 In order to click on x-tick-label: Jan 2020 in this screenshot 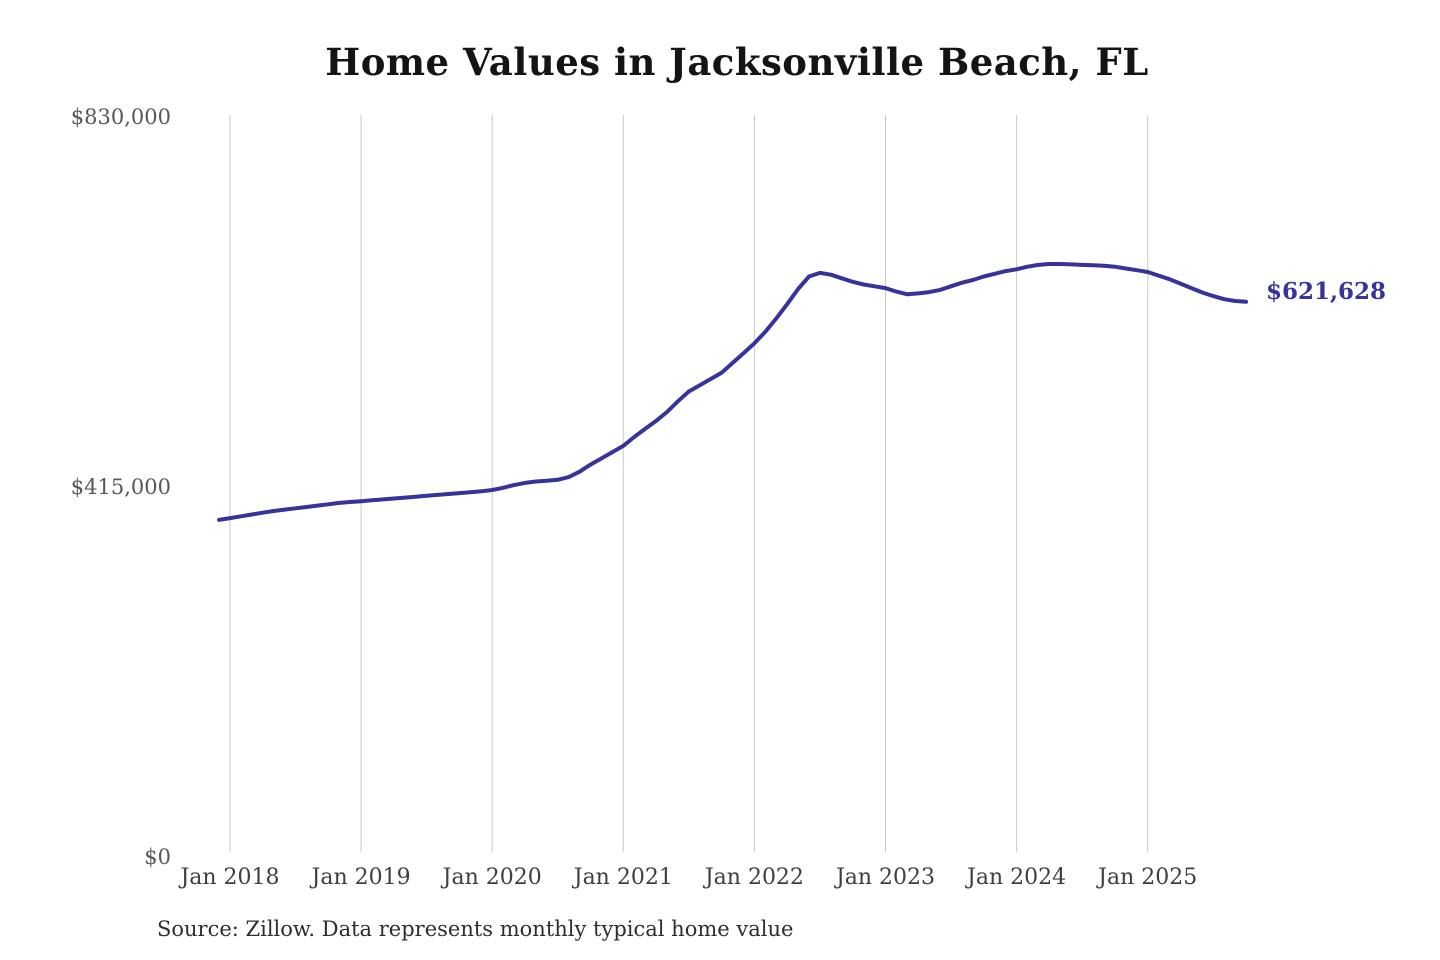, I will do `click(491, 877)`.